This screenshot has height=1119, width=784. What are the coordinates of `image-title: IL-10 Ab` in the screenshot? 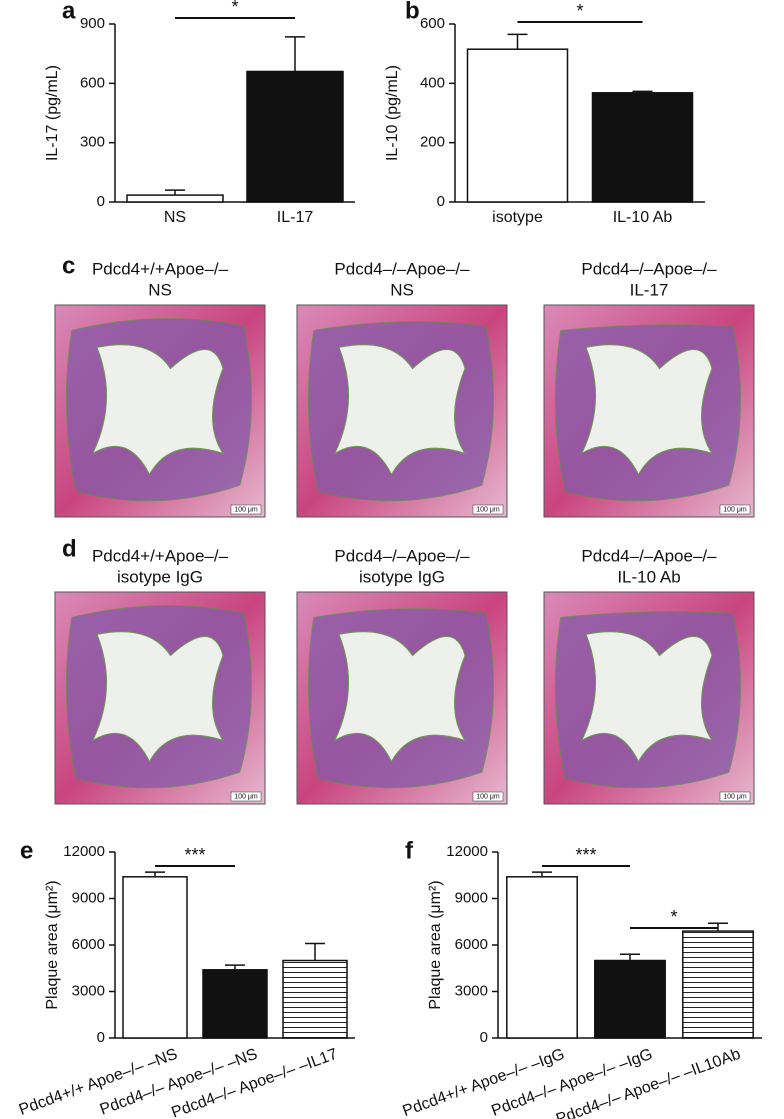 It's located at (648, 576).